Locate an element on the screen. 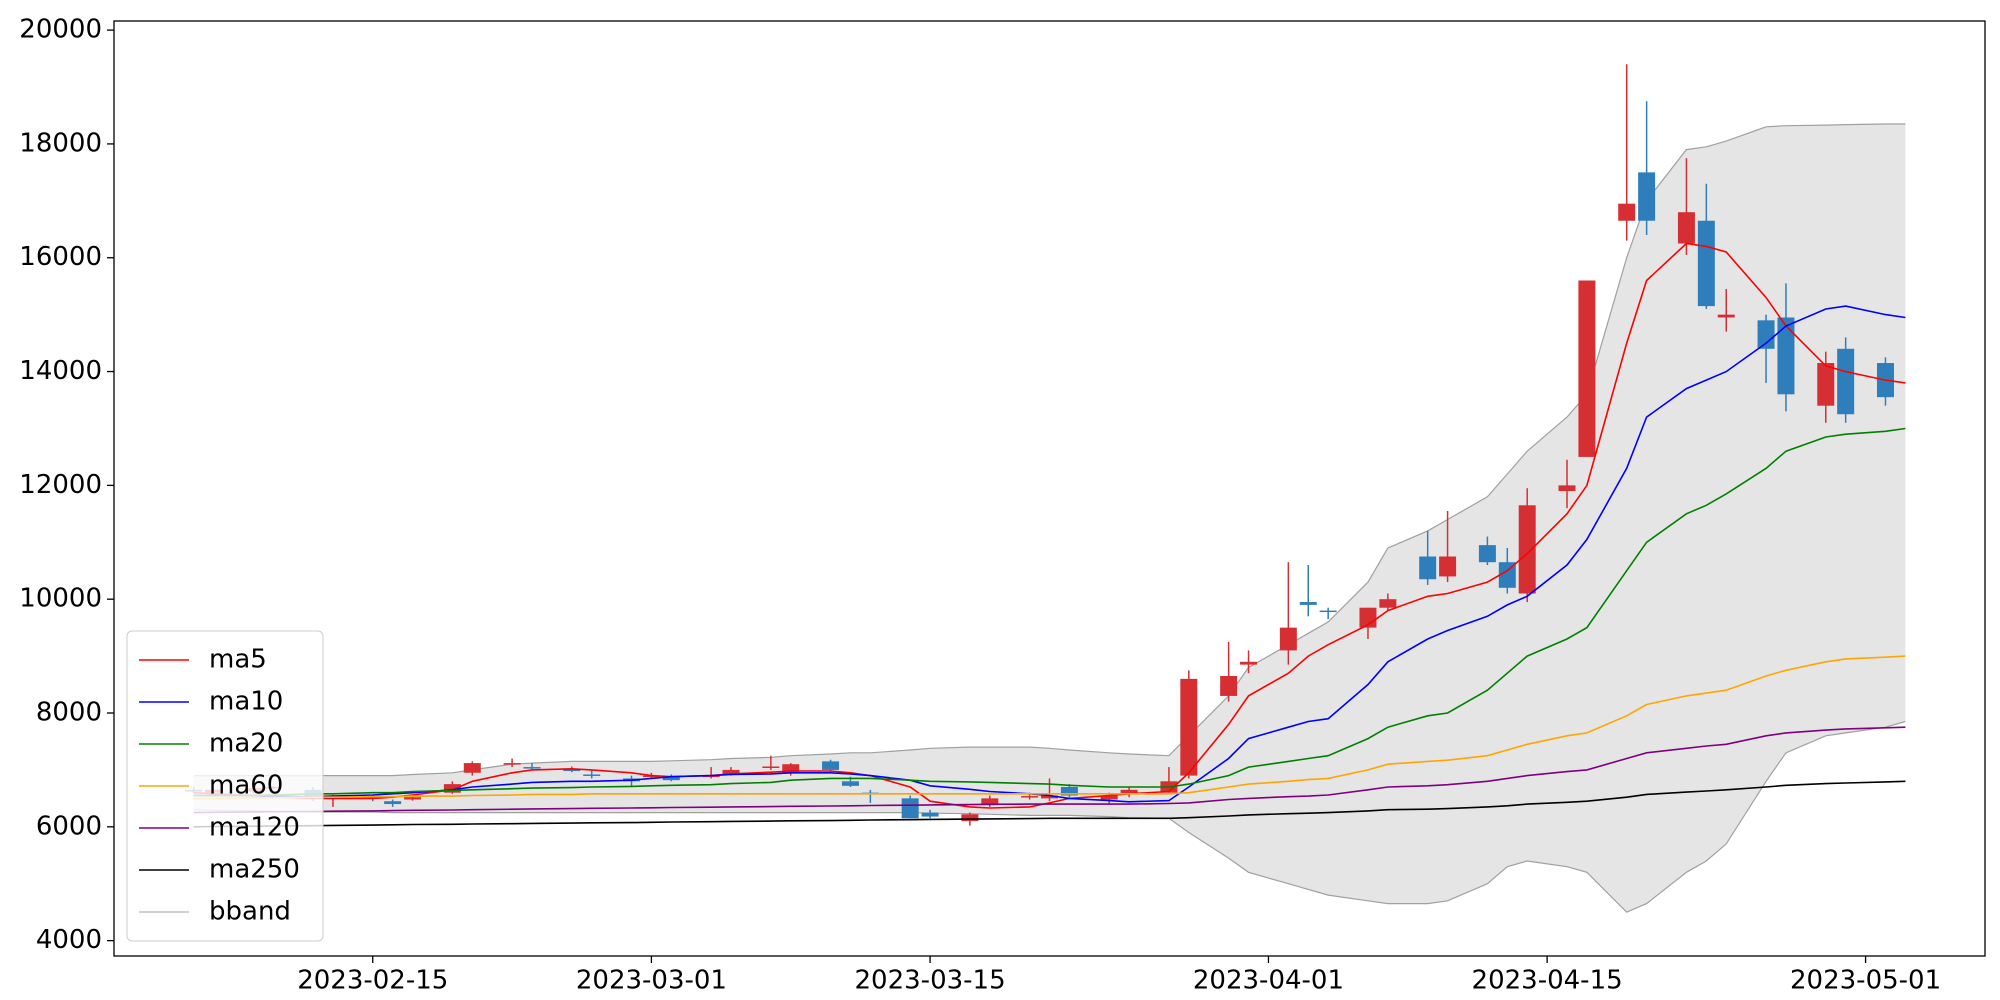 This screenshot has height=1000, width=2000. legend-label: bband is located at coordinates (250, 912).